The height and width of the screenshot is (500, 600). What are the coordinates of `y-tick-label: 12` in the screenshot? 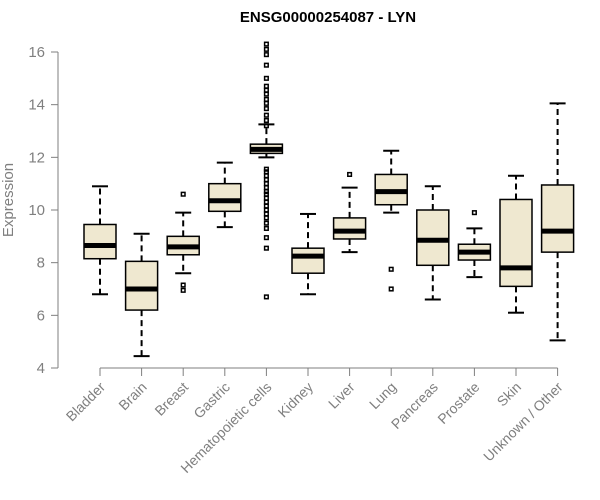 It's located at (36, 157).